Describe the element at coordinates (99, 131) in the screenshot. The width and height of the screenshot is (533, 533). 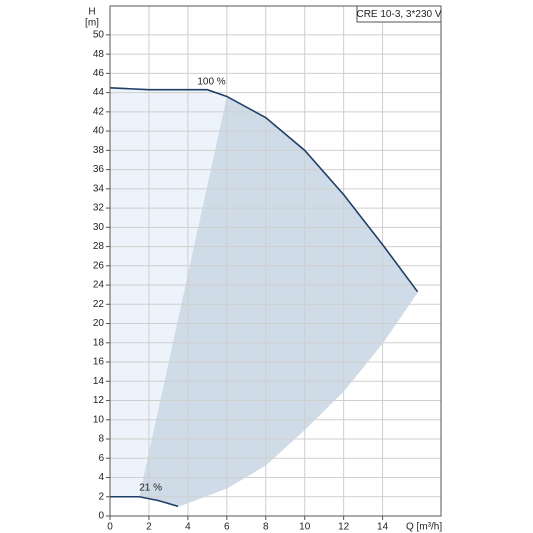
I see `y-tick-label: 40` at that location.